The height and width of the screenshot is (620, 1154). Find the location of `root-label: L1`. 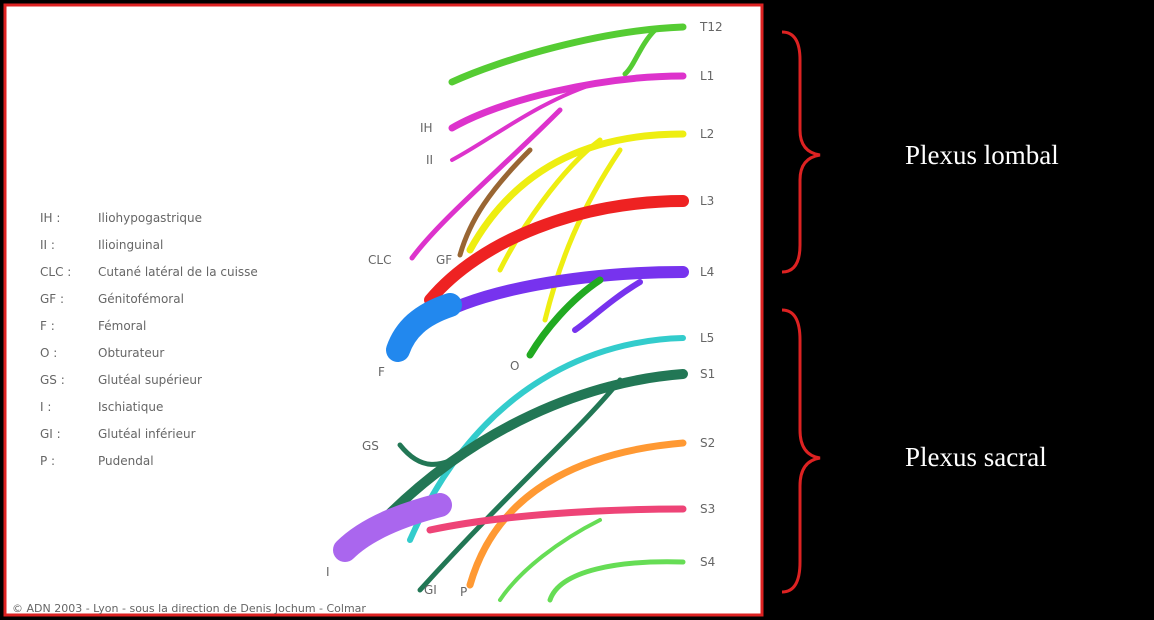

root-label: L1 is located at coordinates (707, 76).